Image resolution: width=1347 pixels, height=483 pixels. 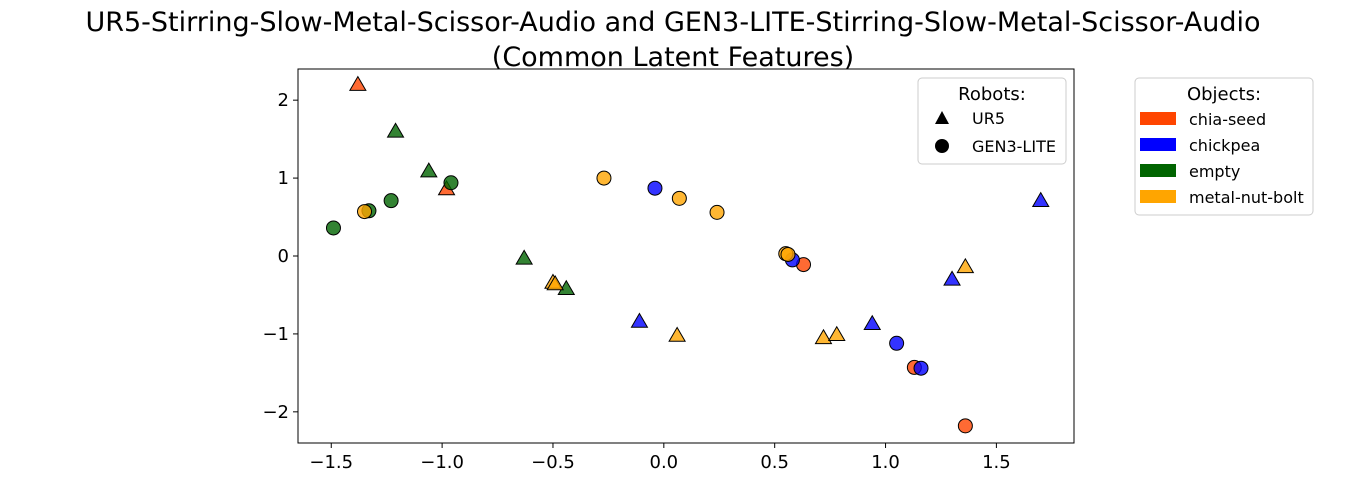 I want to click on x-tick-label: 0.5, so click(x=774, y=462).